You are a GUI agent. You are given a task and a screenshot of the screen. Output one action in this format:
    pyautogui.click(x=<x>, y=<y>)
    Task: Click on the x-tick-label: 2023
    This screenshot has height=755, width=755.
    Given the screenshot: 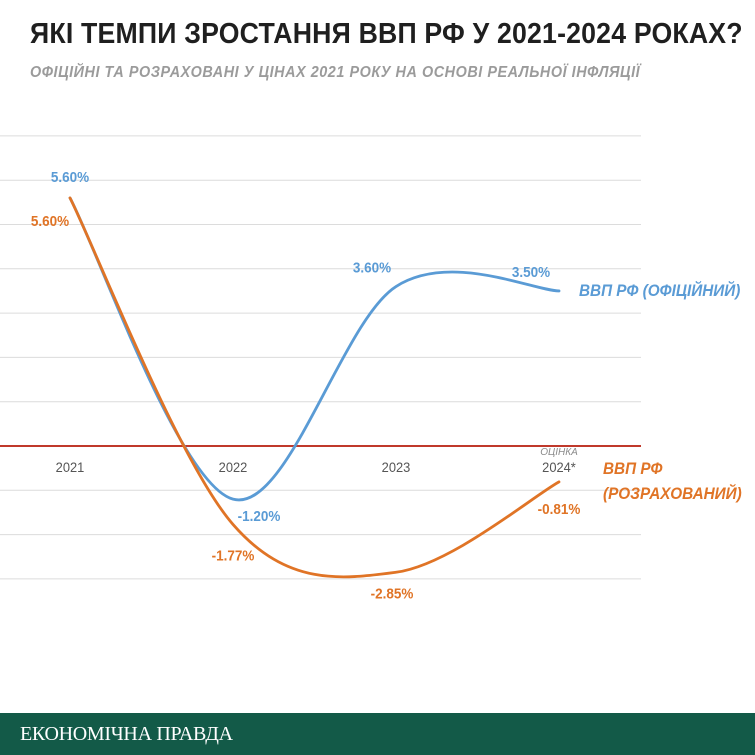 What is the action you would take?
    pyautogui.click(x=396, y=468)
    